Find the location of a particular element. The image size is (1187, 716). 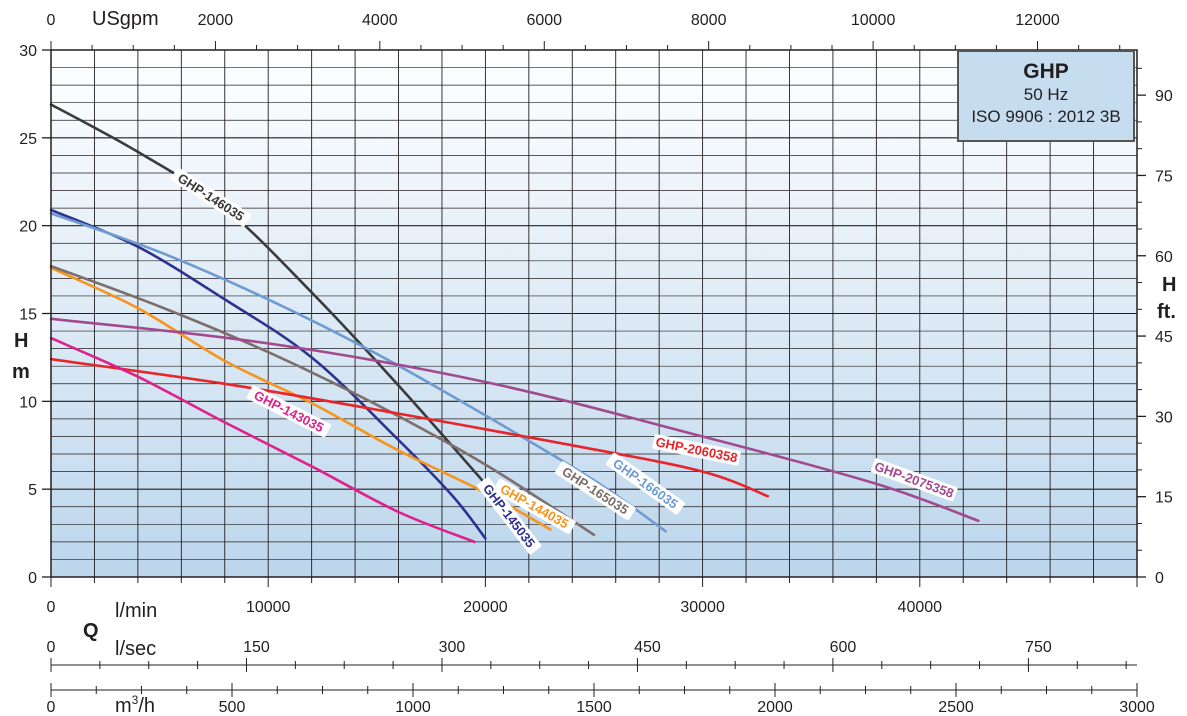

m3h-tick-label: 3000 is located at coordinates (1137, 707).